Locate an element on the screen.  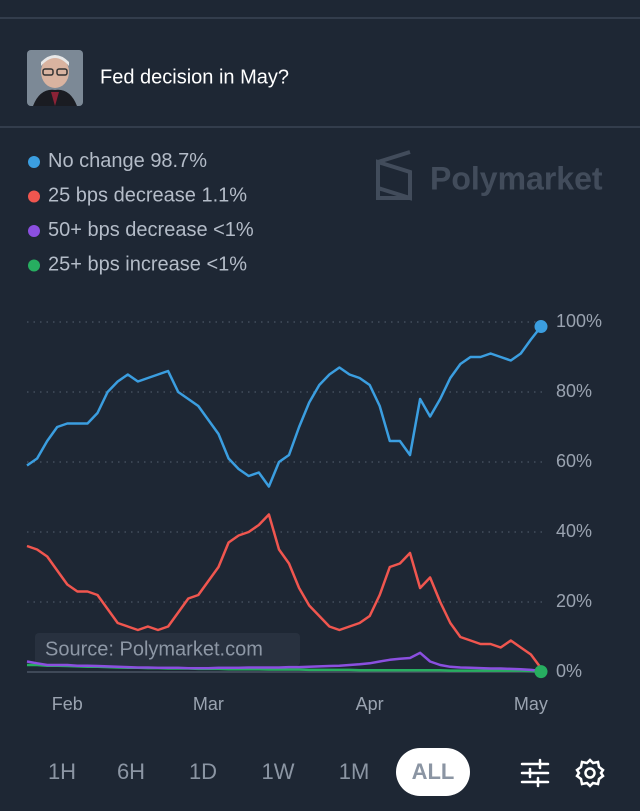
source-box: Source: Polymarket.com is located at coordinates (167, 649).